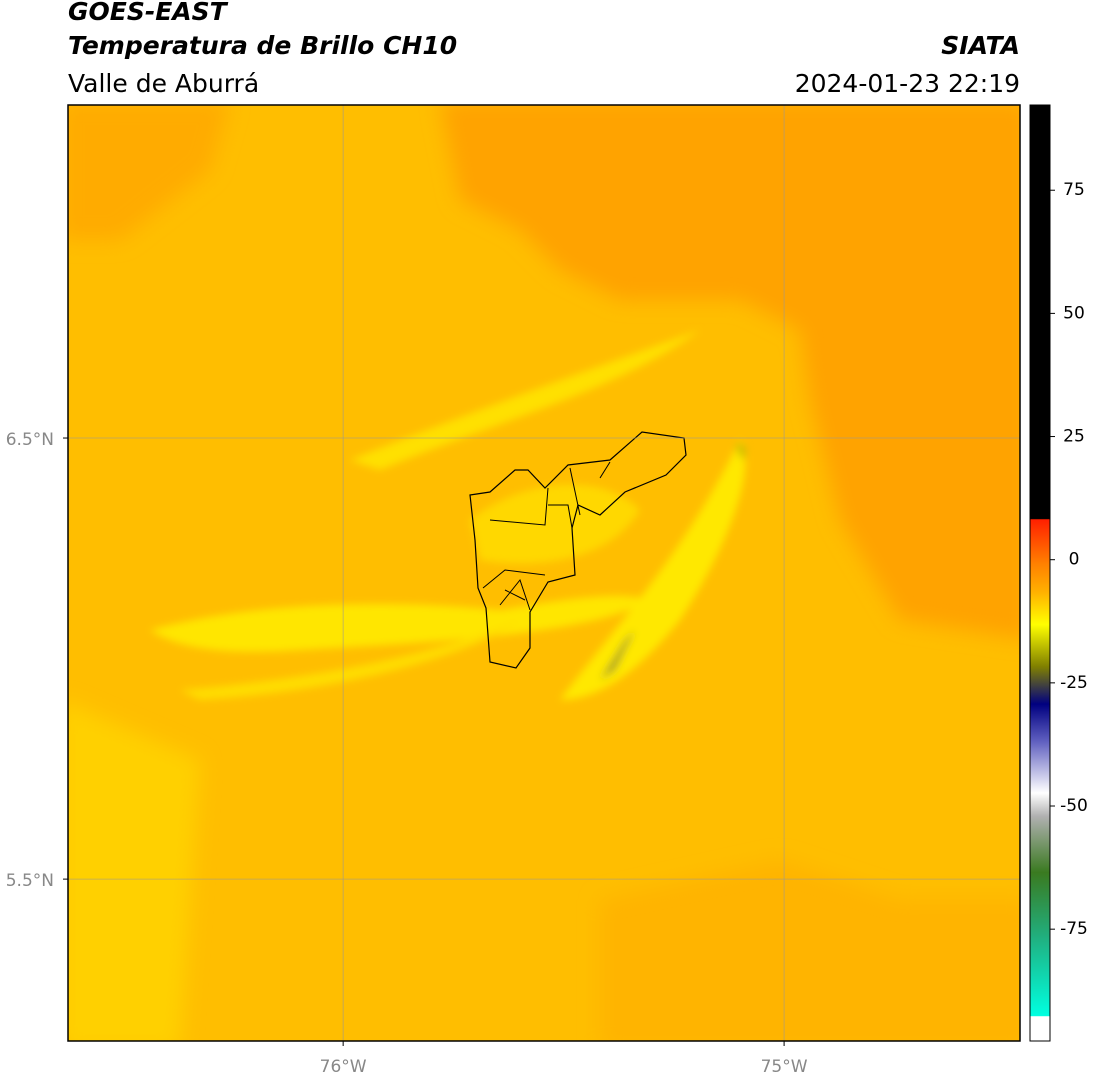 The width and height of the screenshot is (1094, 1078). I want to click on source: SIATA, so click(980, 45).